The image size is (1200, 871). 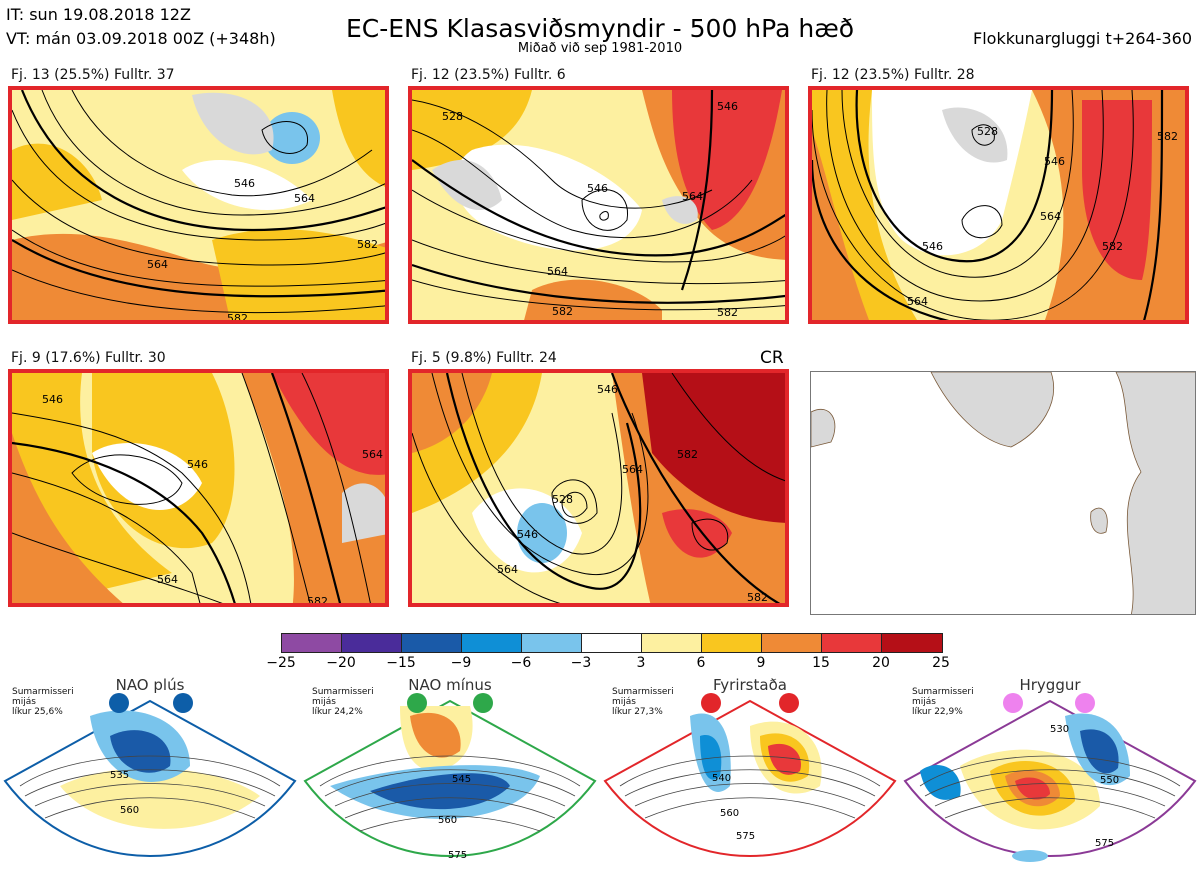 I want to click on regime-note: Sumarmisseri mijás líkur 27,3%, so click(x=643, y=702).